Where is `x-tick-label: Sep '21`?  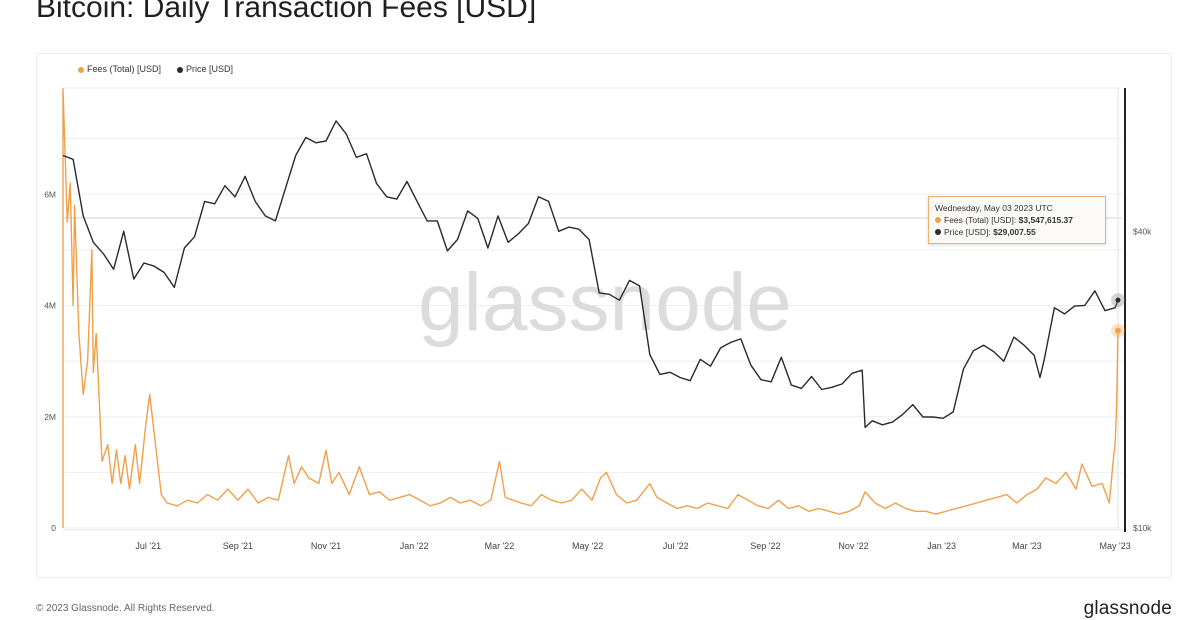 x-tick-label: Sep '21 is located at coordinates (238, 546).